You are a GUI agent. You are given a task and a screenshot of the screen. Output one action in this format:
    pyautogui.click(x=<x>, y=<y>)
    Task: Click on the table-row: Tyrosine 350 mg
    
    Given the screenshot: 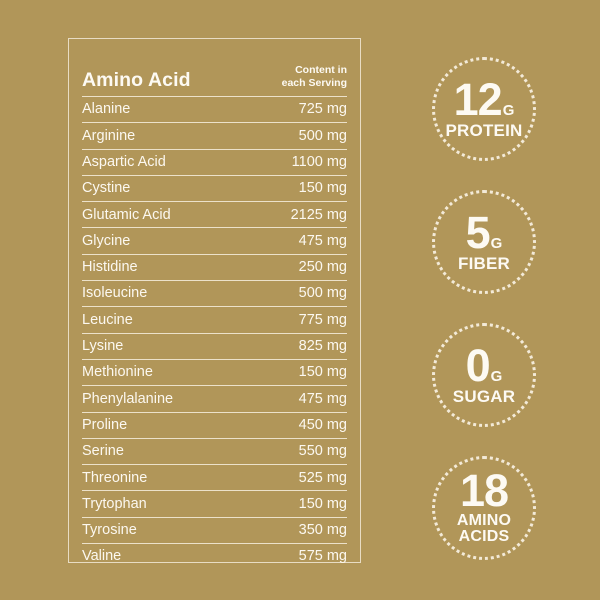 What is the action you would take?
    pyautogui.click(x=214, y=529)
    